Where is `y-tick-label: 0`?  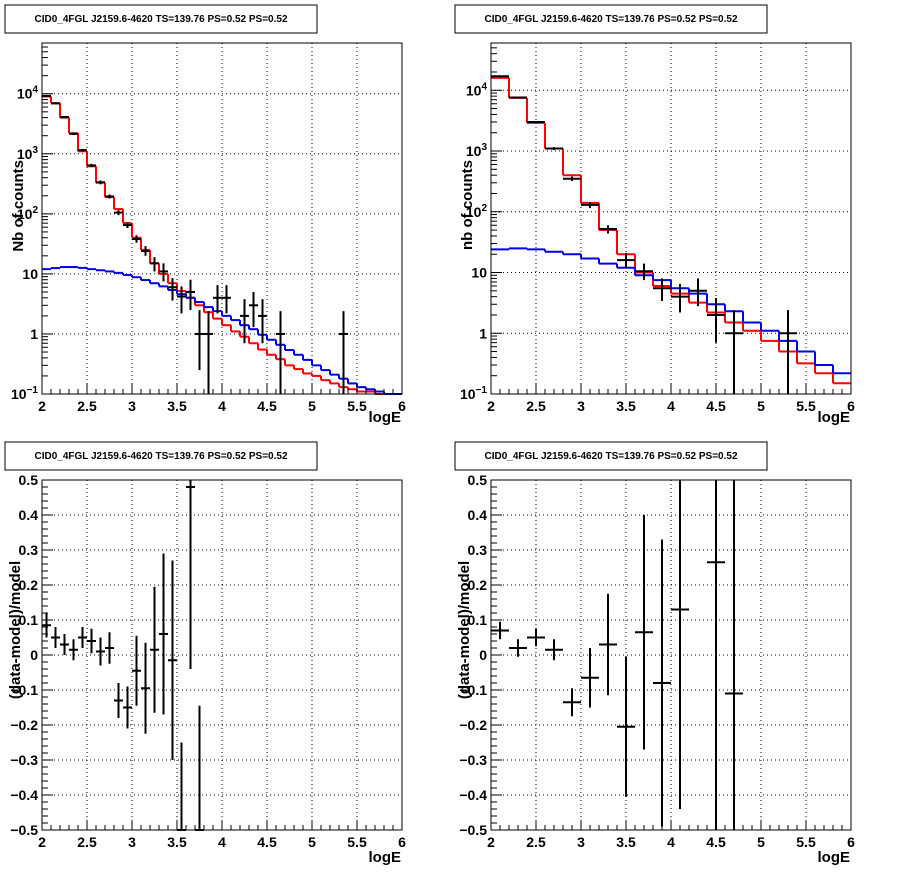 y-tick-label: 0 is located at coordinates (34, 655).